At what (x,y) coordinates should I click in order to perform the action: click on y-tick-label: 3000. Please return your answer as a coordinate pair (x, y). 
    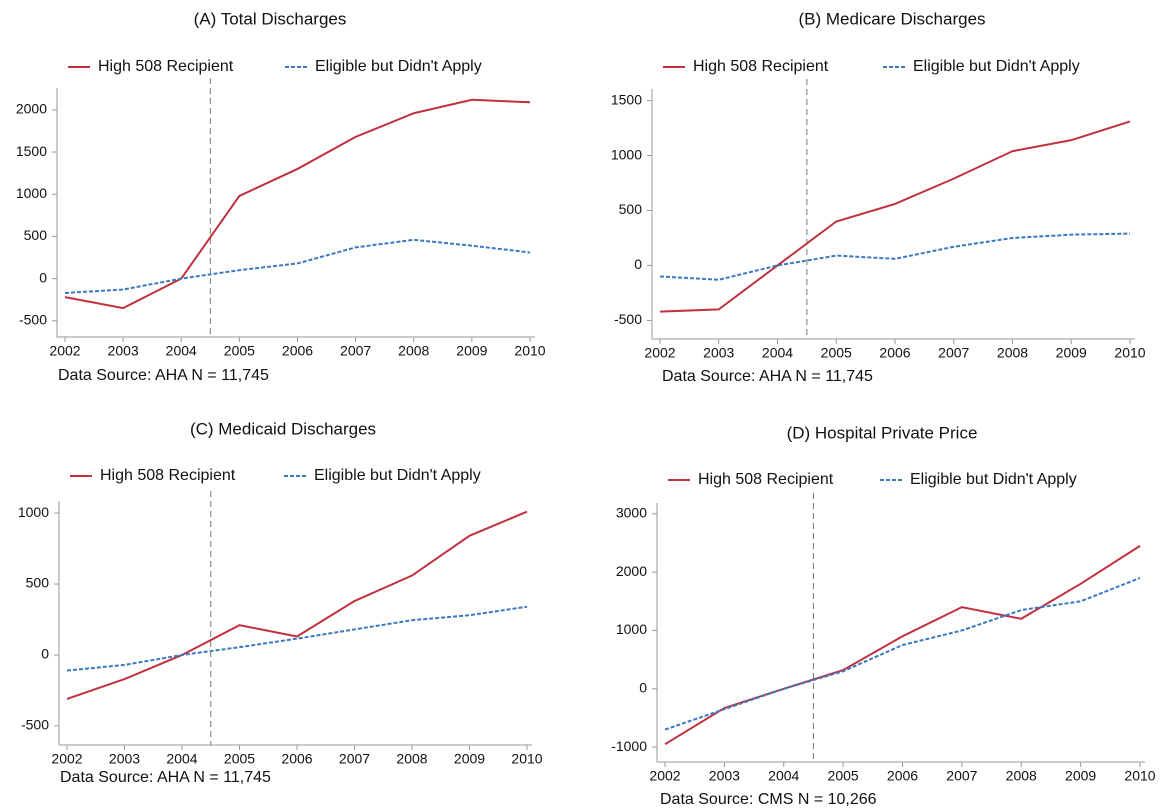
    Looking at the image, I should click on (631, 513).